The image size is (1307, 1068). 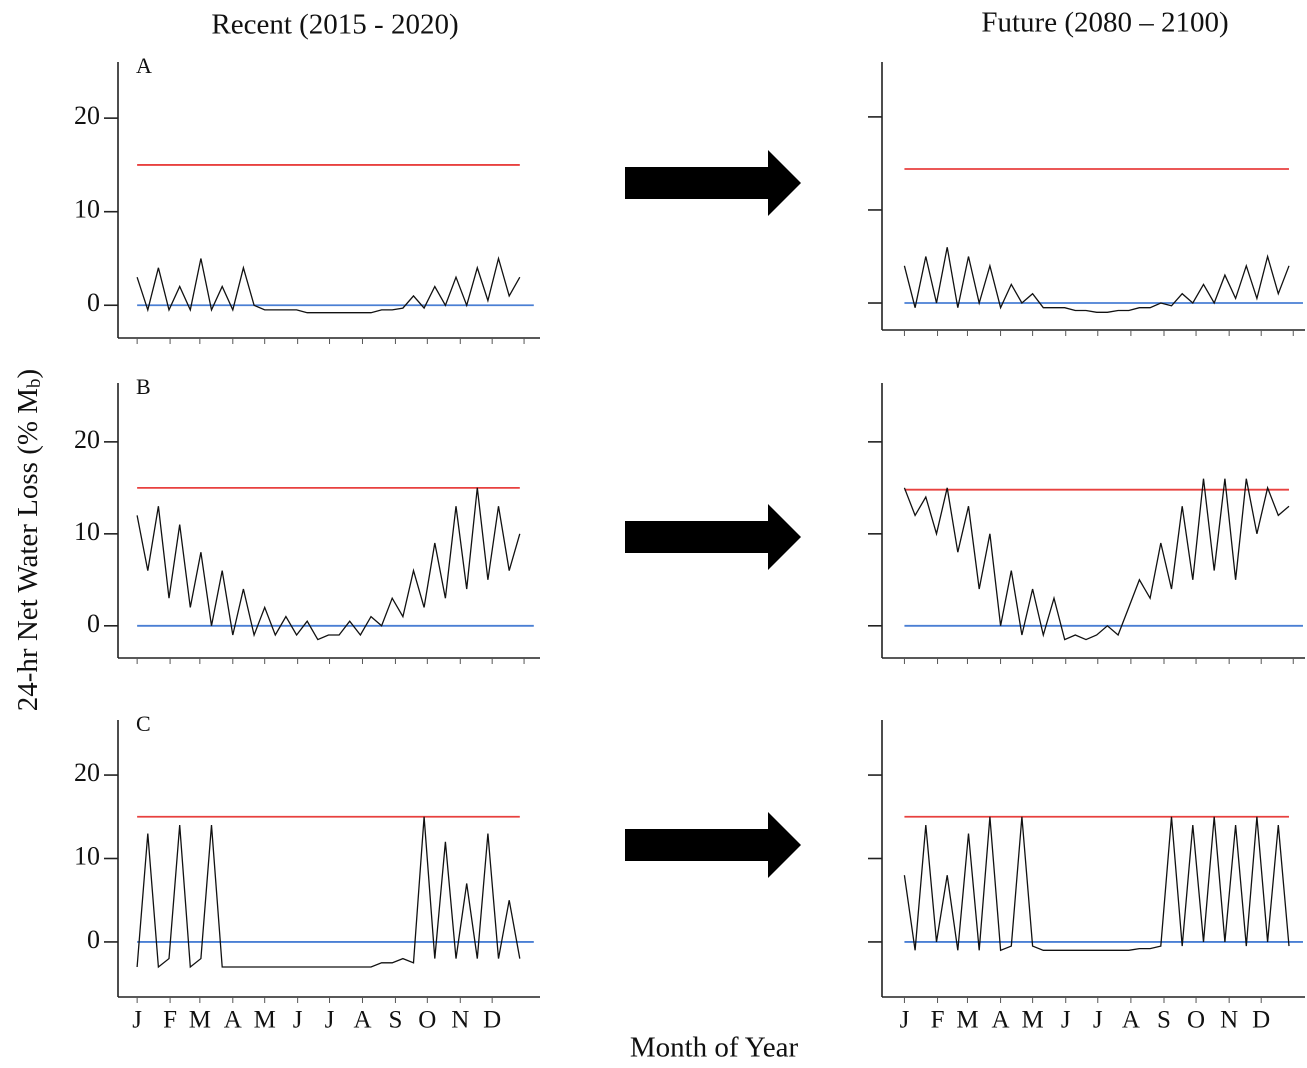 I want to click on y-label-subscript: b, so click(x=34, y=383).